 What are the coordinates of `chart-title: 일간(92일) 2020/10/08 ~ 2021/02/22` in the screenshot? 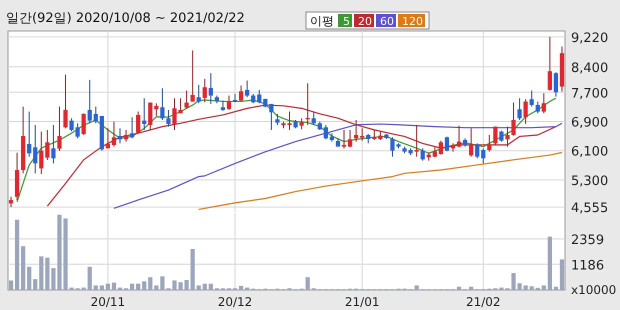 It's located at (125, 18).